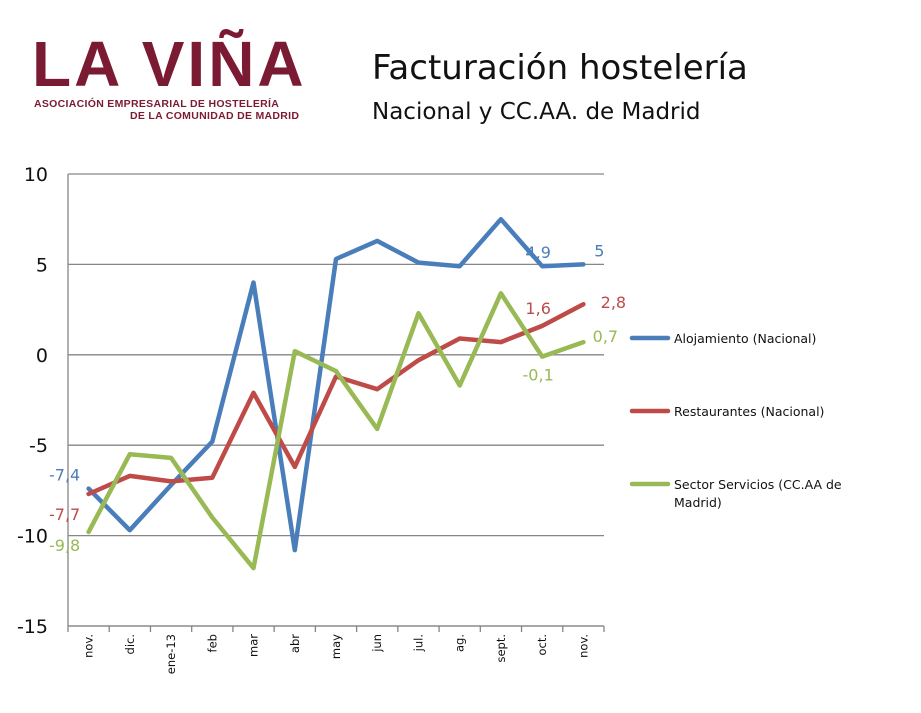  I want to click on data-label: 4,9, so click(537, 252).